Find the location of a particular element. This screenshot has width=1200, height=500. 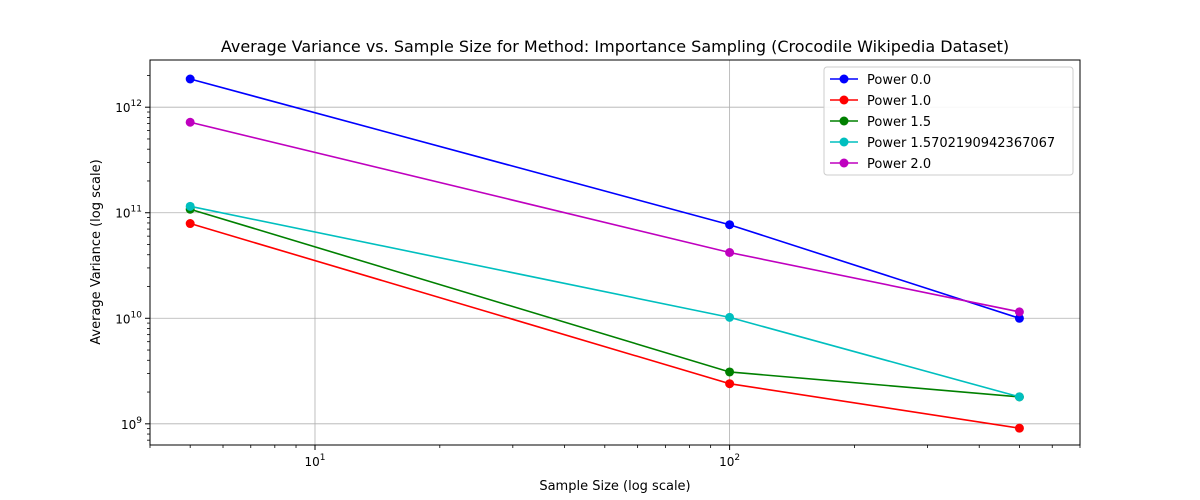

legend-box is located at coordinates (948, 121).